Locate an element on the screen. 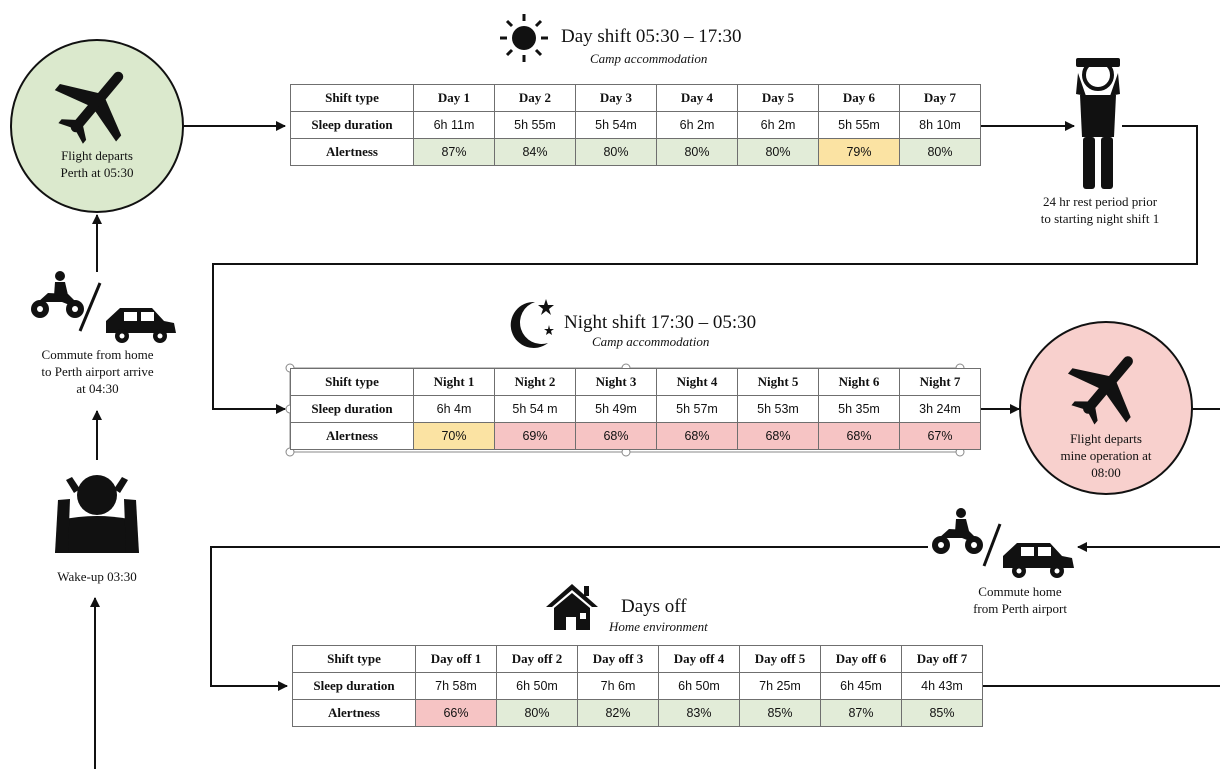 Image resolution: width=1220 pixels, height=769 pixels. mine-flight-line2: mine operation at is located at coordinates (1106, 455).